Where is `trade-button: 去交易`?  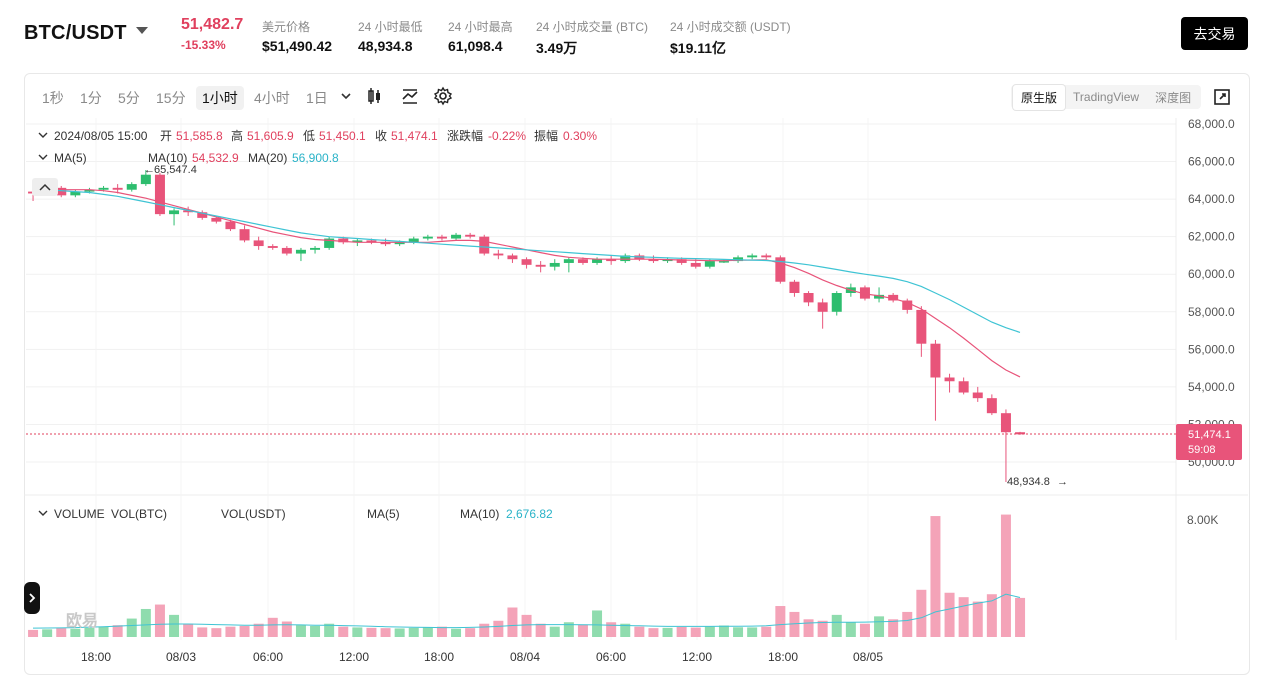
trade-button: 去交易 is located at coordinates (1214, 33).